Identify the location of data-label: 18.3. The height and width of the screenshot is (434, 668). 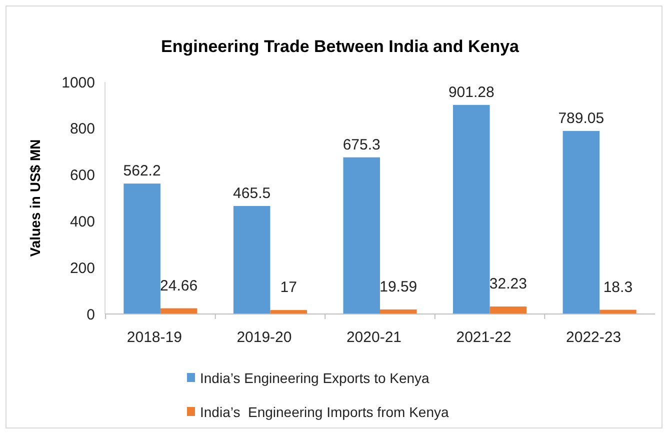
(618, 287).